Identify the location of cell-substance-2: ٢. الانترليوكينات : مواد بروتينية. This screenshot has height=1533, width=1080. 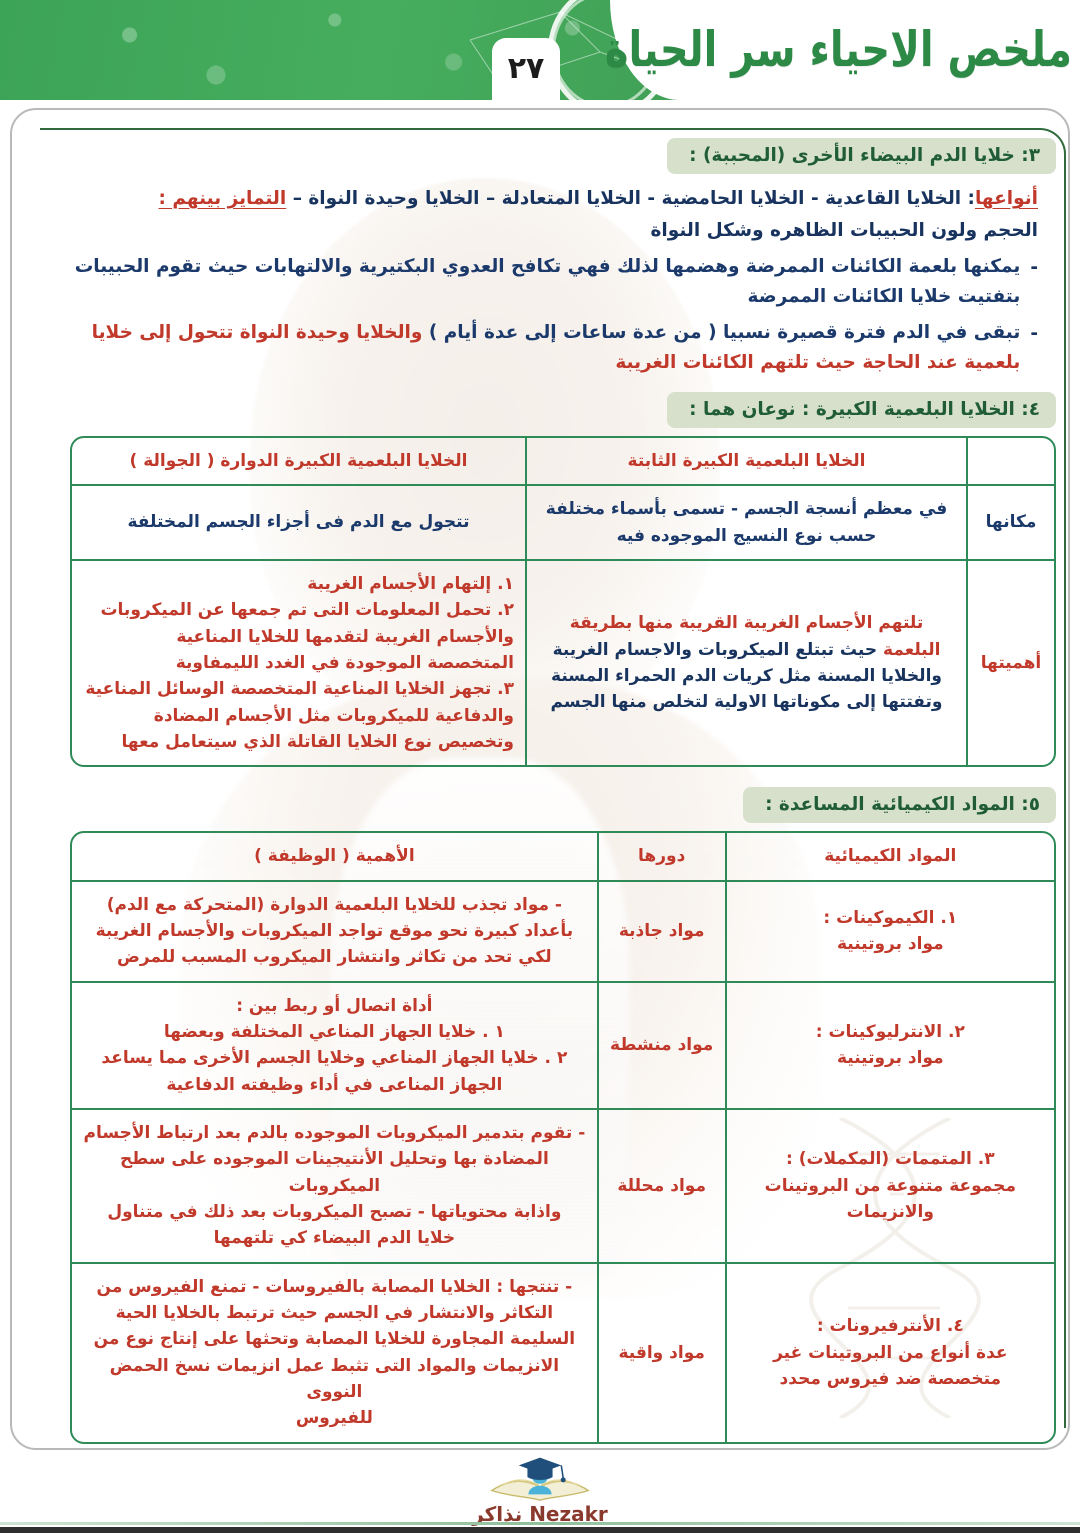
(889, 1044).